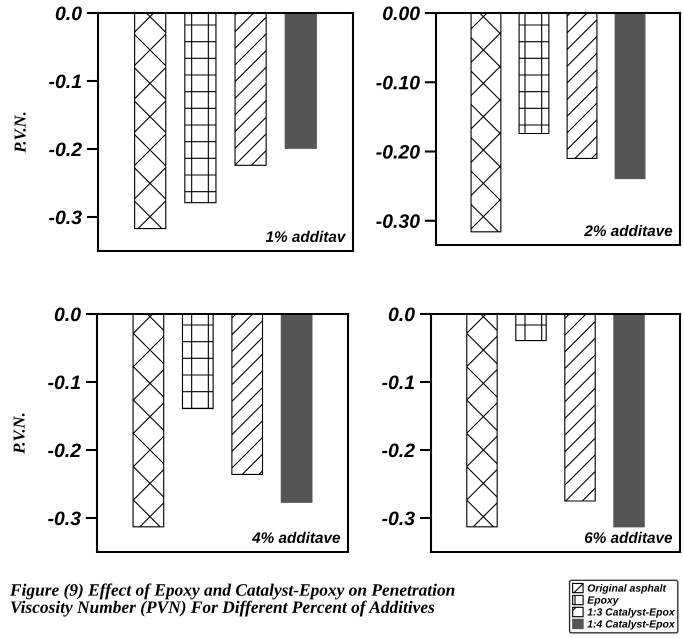  Describe the element at coordinates (398, 151) in the screenshot. I see `y-tick-label: -0.20` at that location.